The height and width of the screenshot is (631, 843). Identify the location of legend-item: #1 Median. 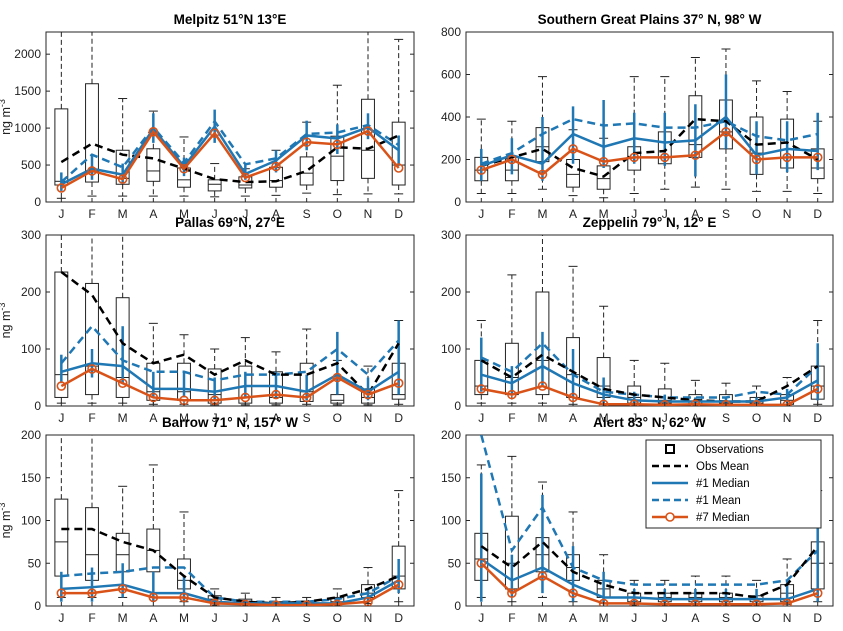
(701, 484).